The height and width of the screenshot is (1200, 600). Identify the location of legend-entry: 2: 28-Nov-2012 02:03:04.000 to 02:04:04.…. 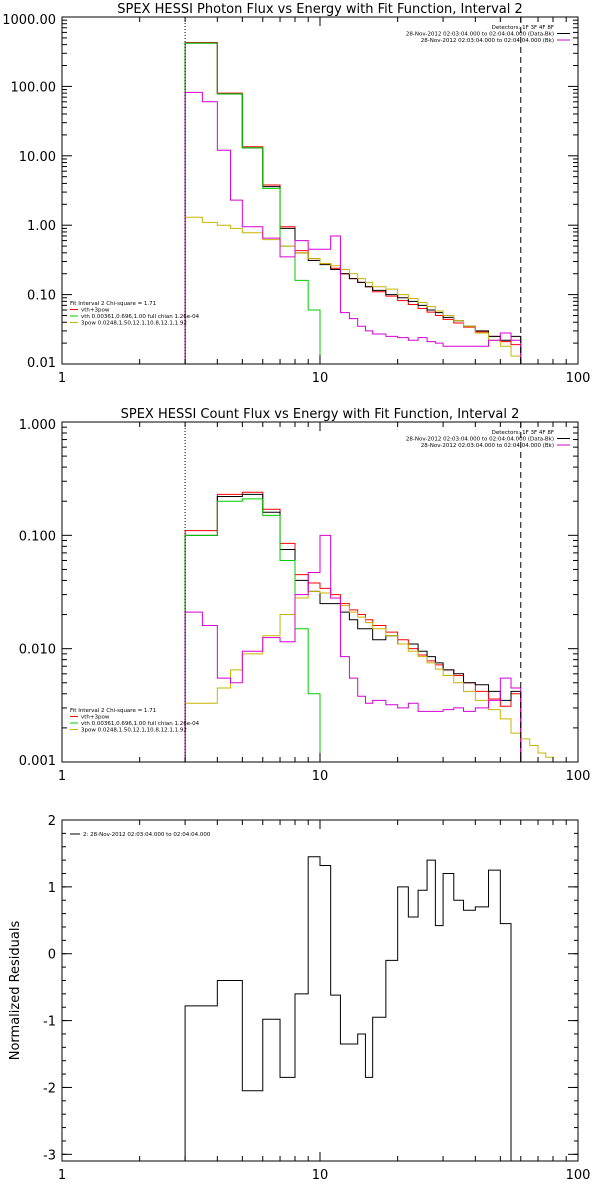
(147, 835).